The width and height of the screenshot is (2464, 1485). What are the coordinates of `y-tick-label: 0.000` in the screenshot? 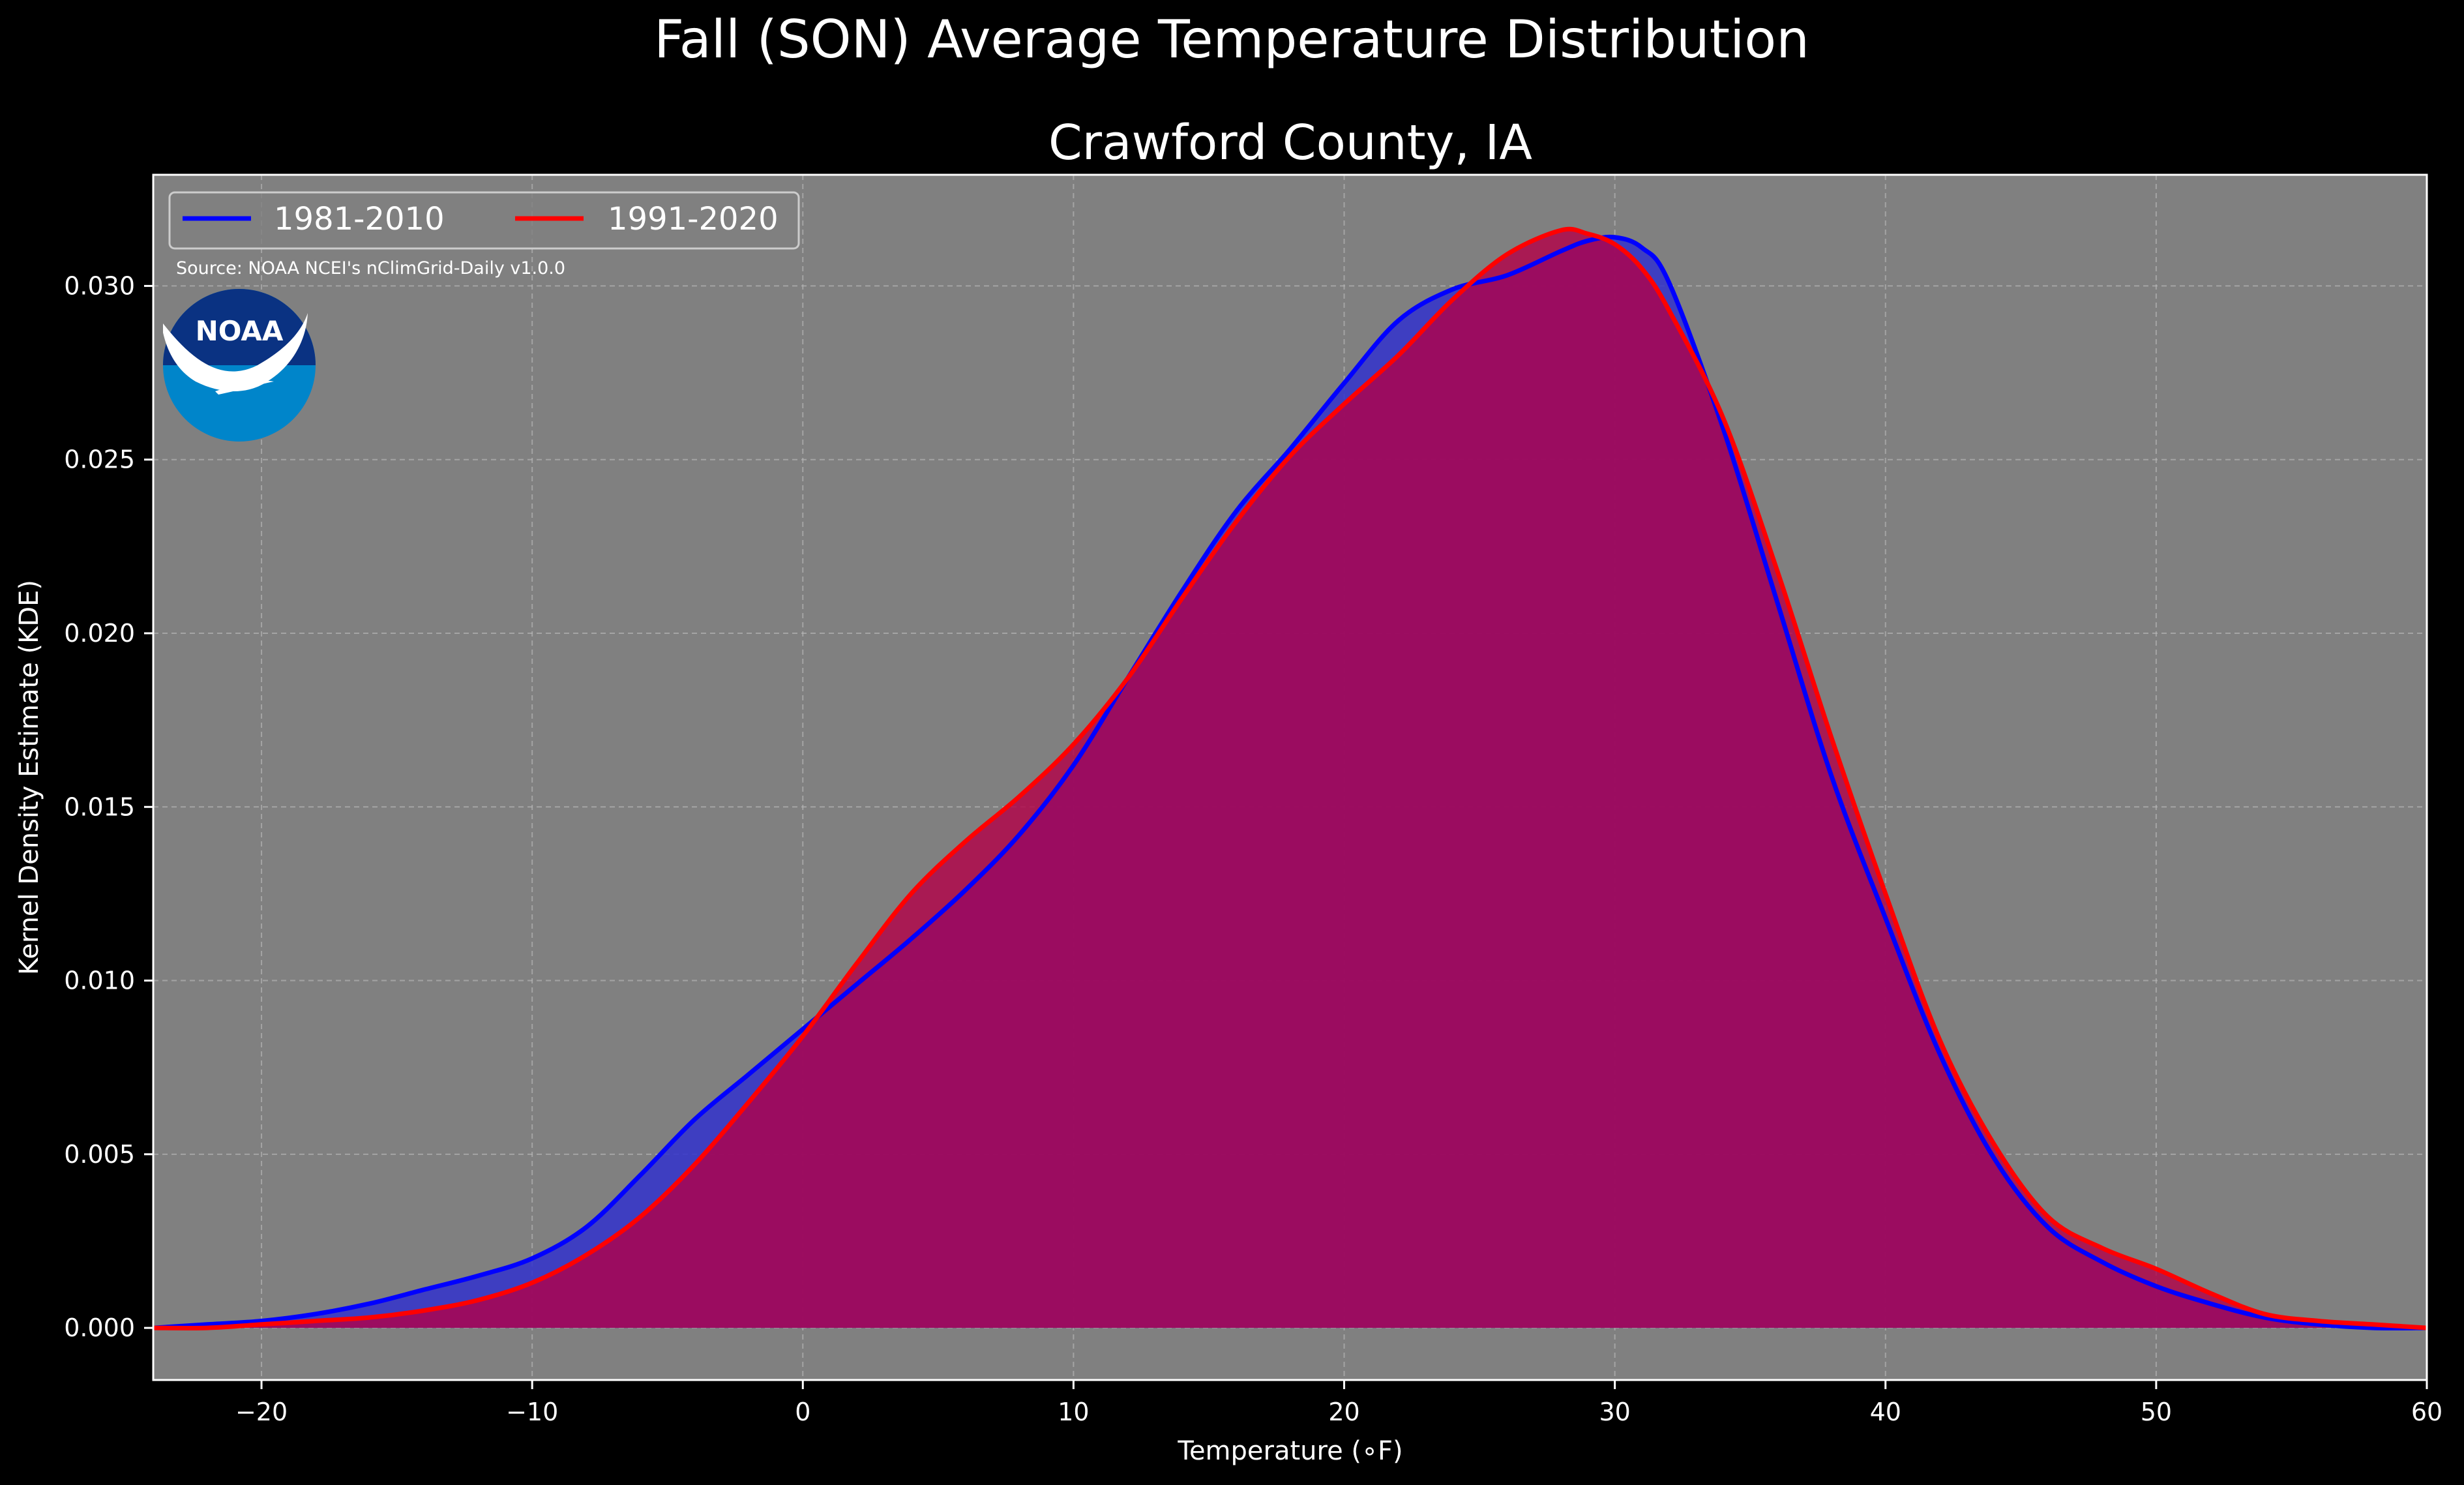 It's located at (99, 1328).